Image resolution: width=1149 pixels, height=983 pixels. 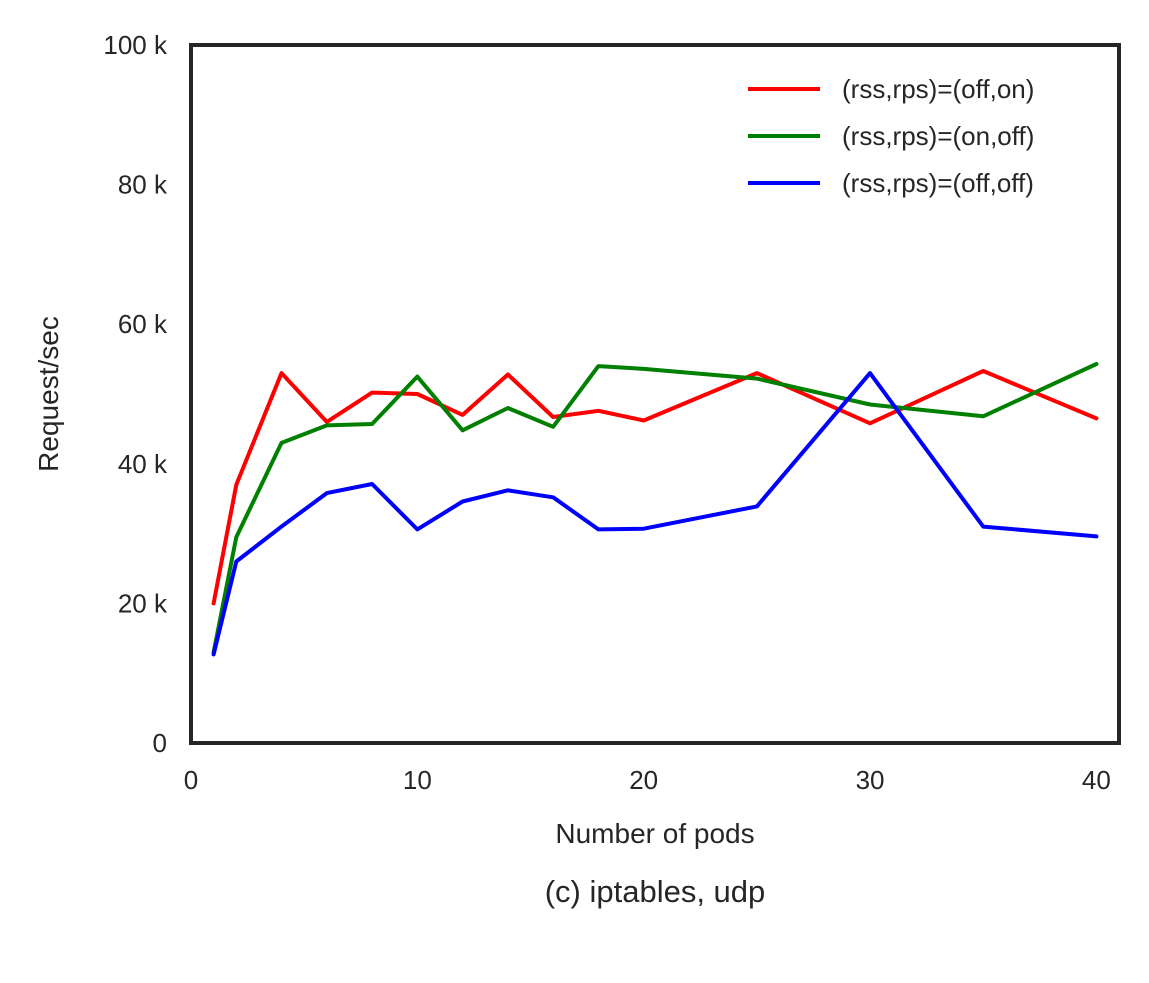 I want to click on legend-label: (rss,rps)=(off,off), so click(x=938, y=183).